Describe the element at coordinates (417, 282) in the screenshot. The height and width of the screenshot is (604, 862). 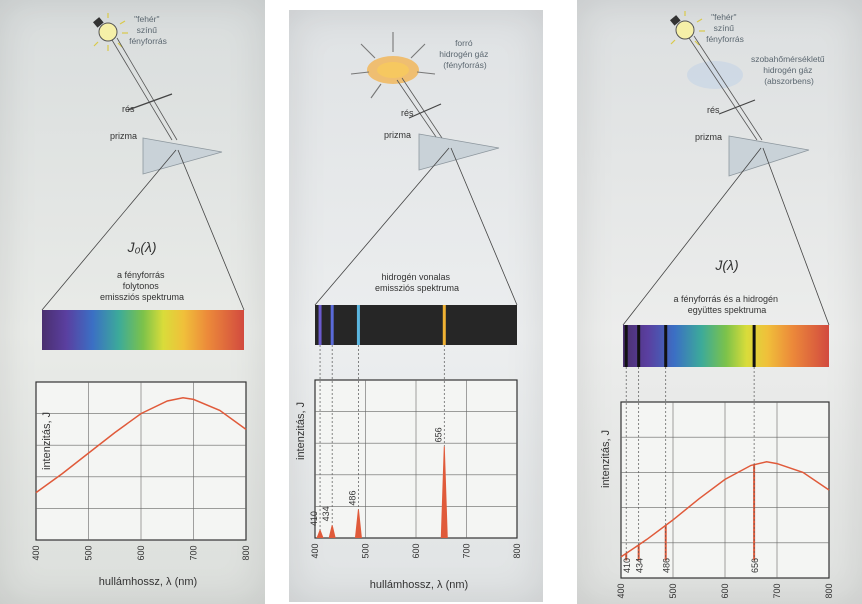
I see `spectrum-caption: hidrogén vonalas emissziós spektruma` at that location.